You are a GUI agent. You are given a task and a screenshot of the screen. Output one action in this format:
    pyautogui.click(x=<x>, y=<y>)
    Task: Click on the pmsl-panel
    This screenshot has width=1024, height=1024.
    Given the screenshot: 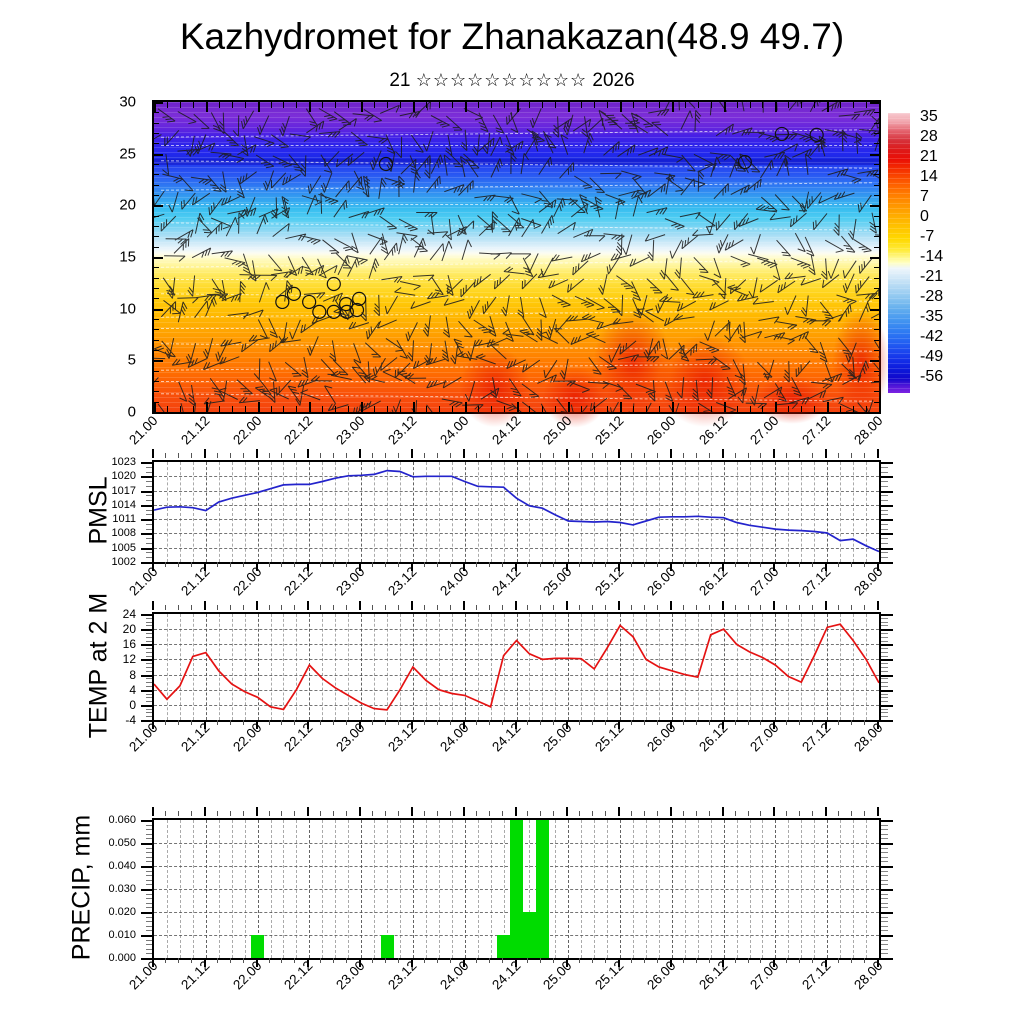 What is the action you would take?
    pyautogui.click(x=516, y=512)
    